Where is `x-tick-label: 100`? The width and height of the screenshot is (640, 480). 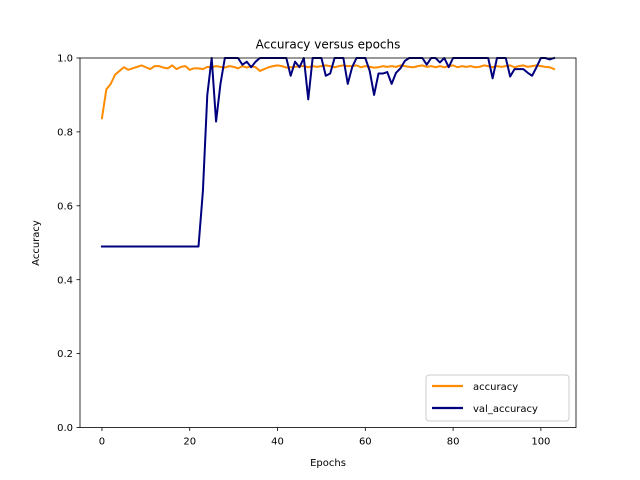 x-tick-label: 100 is located at coordinates (540, 442).